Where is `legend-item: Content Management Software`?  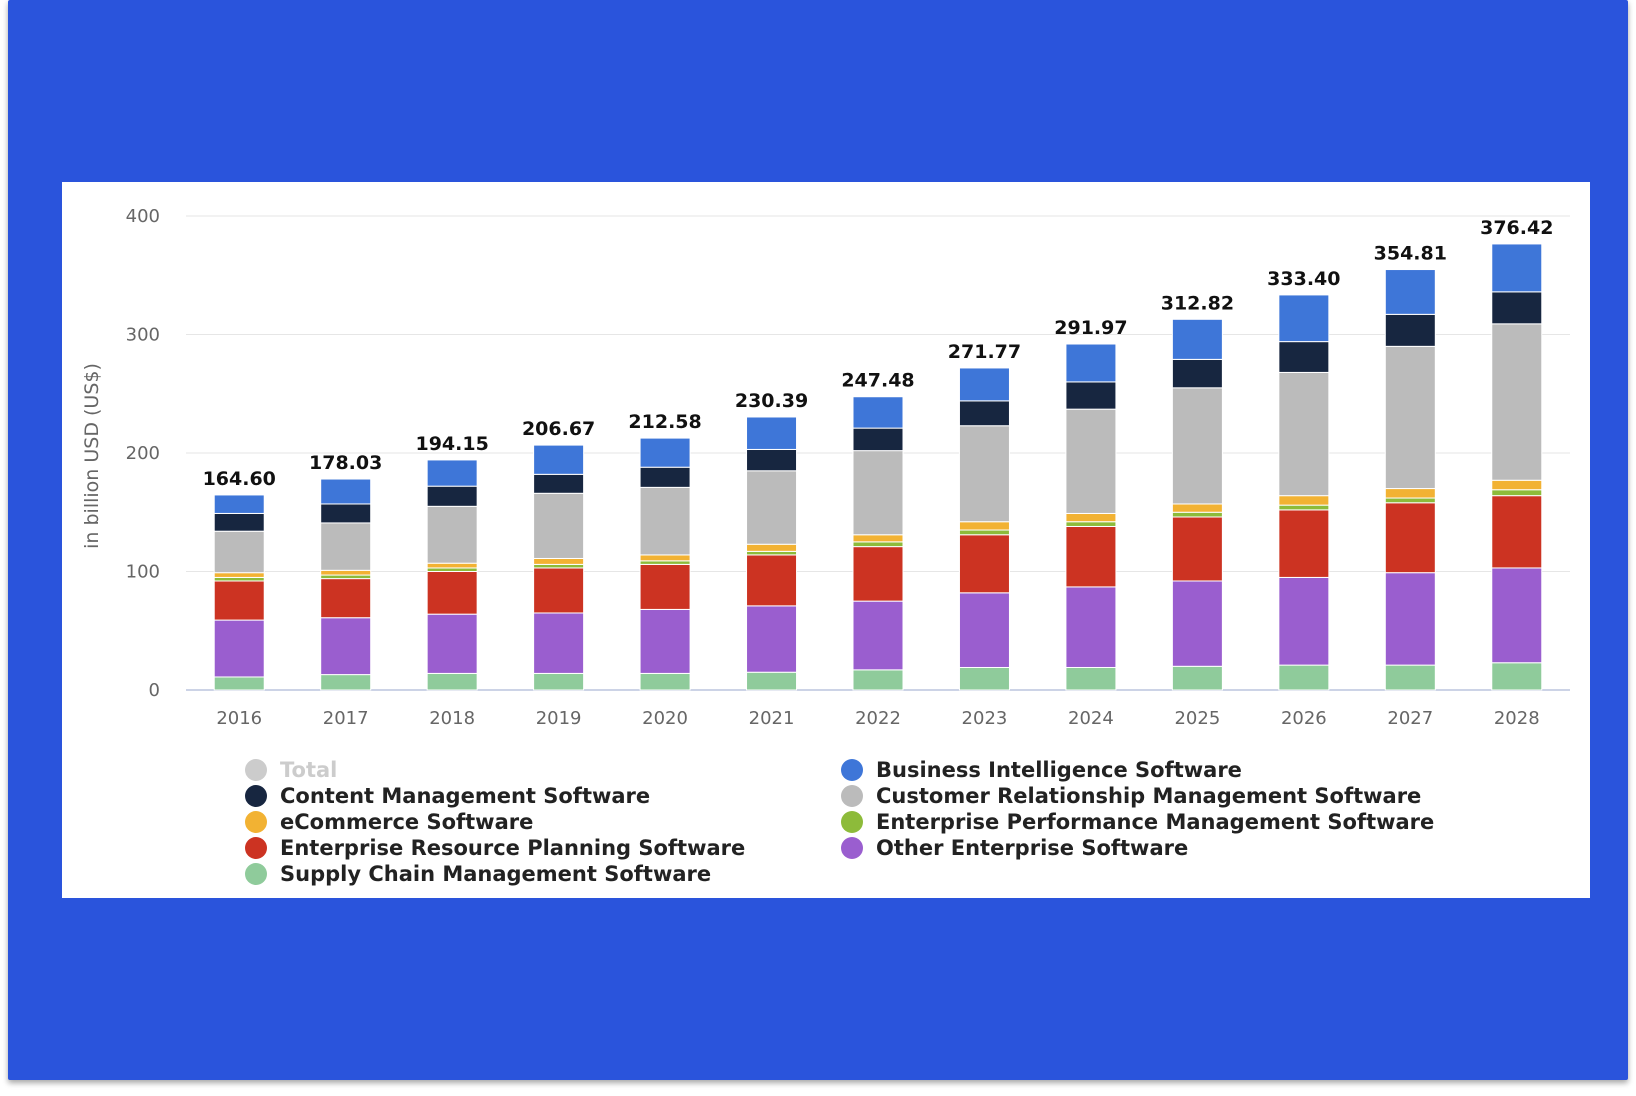
legend-item: Content Management Software is located at coordinates (447, 796).